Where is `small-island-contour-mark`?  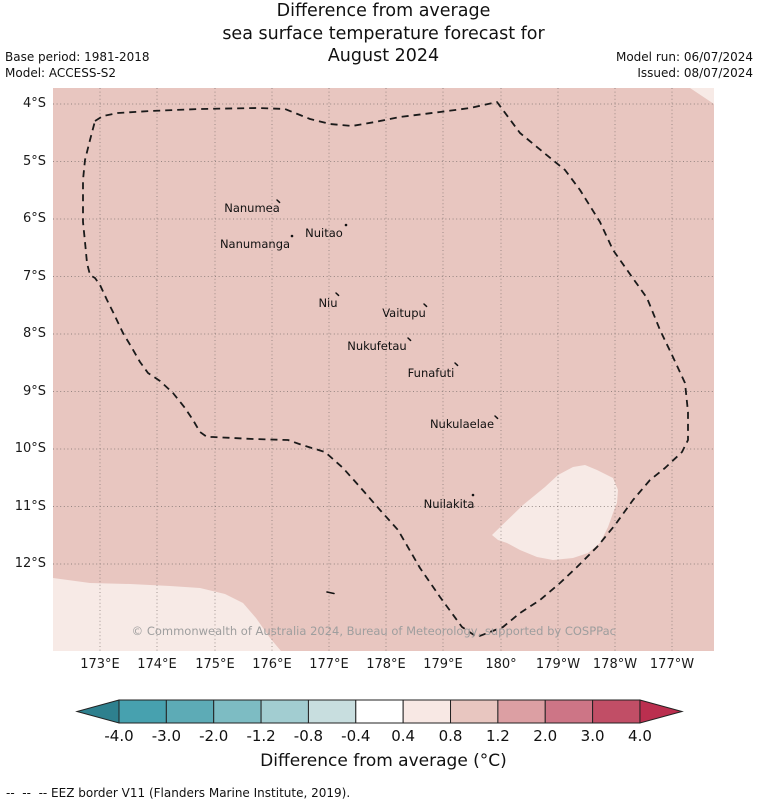
small-island-contour-mark is located at coordinates (330, 593).